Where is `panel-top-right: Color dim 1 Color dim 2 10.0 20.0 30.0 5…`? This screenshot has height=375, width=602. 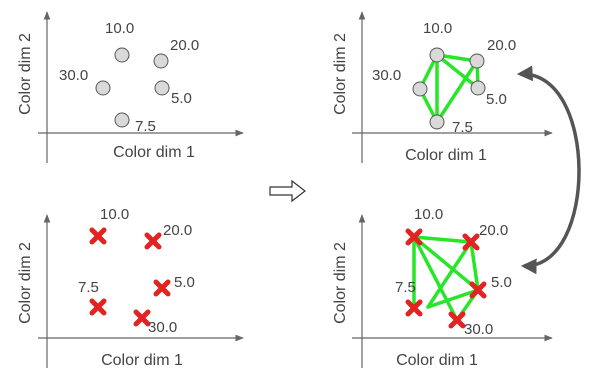 panel-top-right: Color dim 1 Color dim 2 10.0 20.0 30.0 5… is located at coordinates (442, 87).